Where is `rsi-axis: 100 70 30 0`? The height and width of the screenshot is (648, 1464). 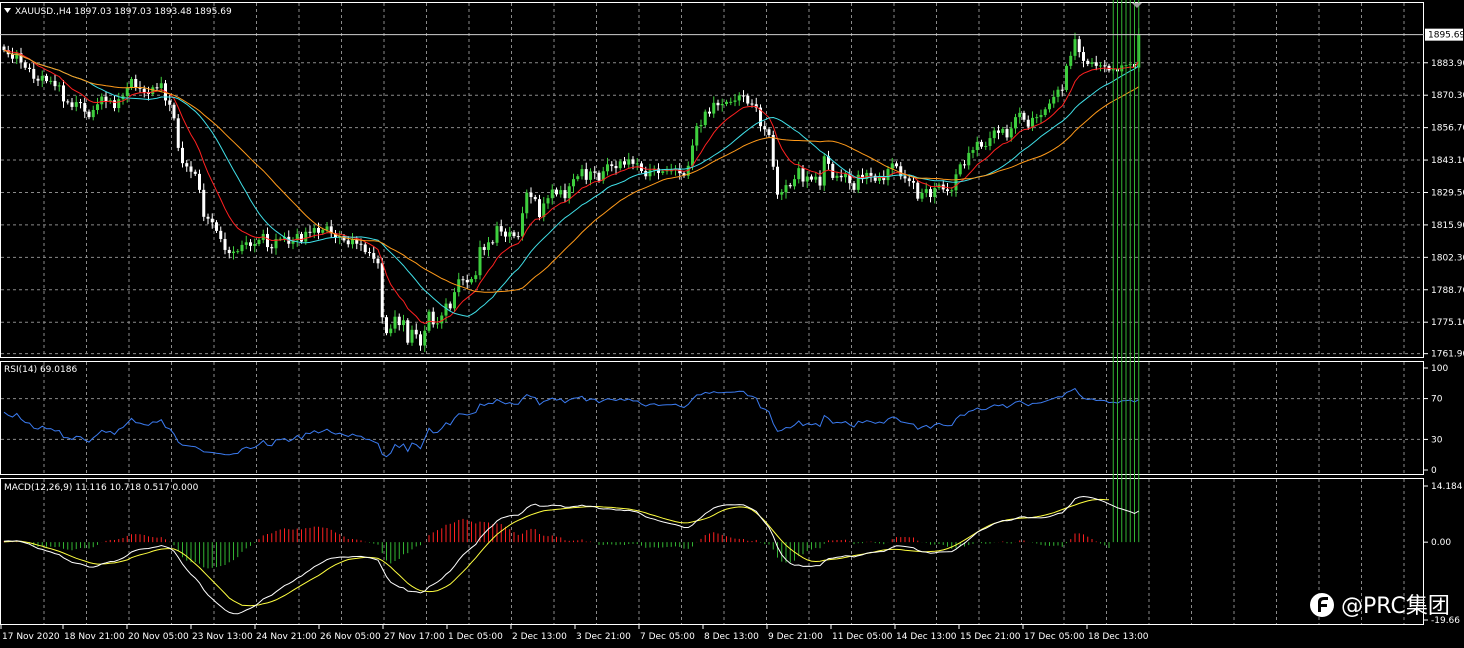
rsi-axis: 100 70 30 0 is located at coordinates (1435, 420).